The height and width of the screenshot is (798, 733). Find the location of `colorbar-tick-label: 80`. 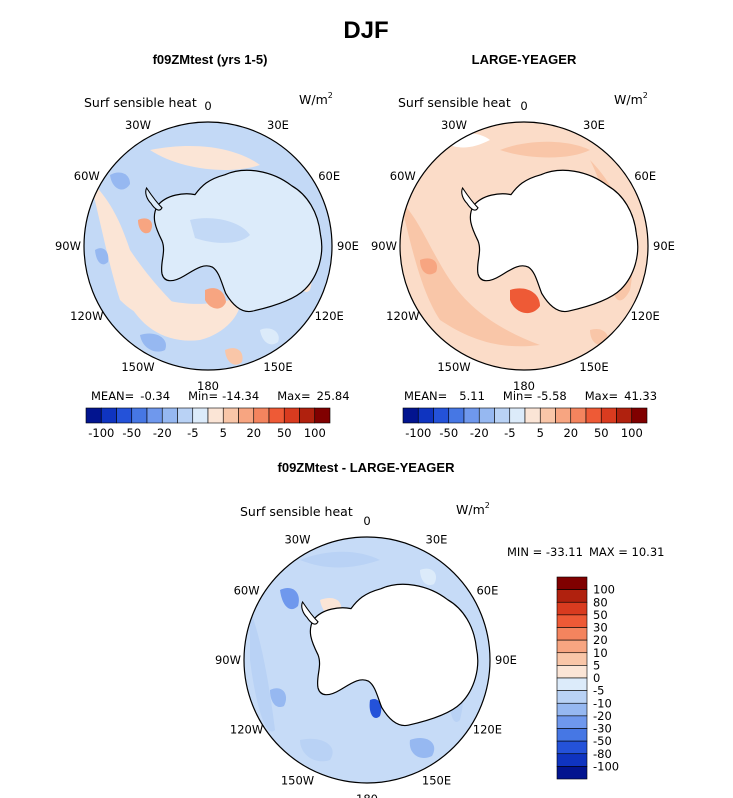

colorbar-tick-label: 80 is located at coordinates (600, 602).